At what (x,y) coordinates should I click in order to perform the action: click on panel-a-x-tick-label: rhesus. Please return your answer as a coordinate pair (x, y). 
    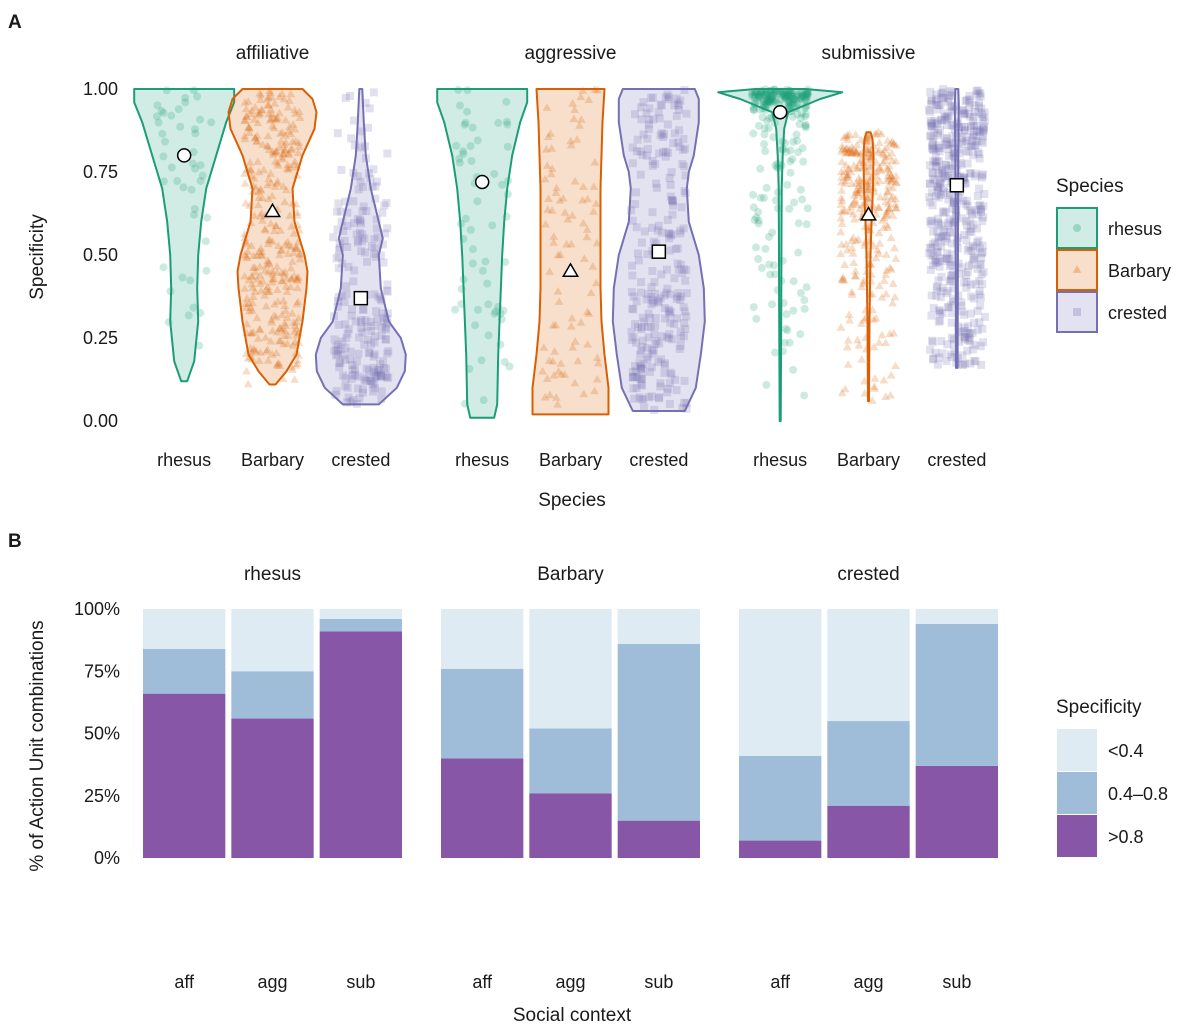
    Looking at the image, I should click on (184, 460).